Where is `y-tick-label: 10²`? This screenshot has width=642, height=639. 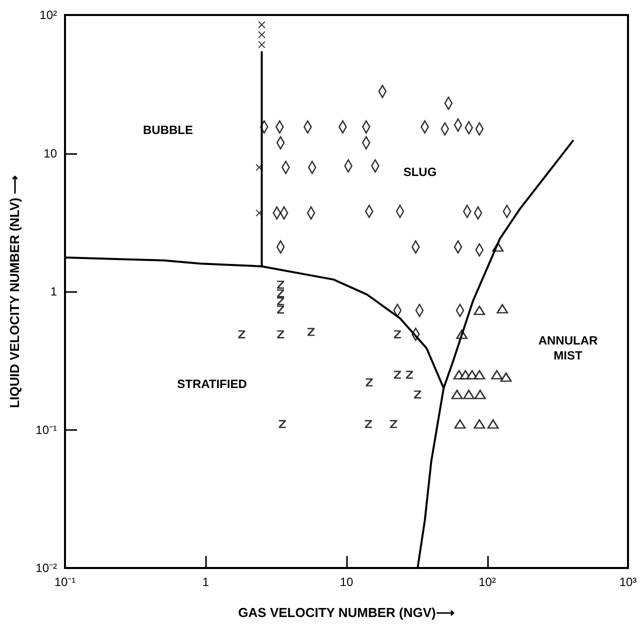 y-tick-label: 10² is located at coordinates (49, 15).